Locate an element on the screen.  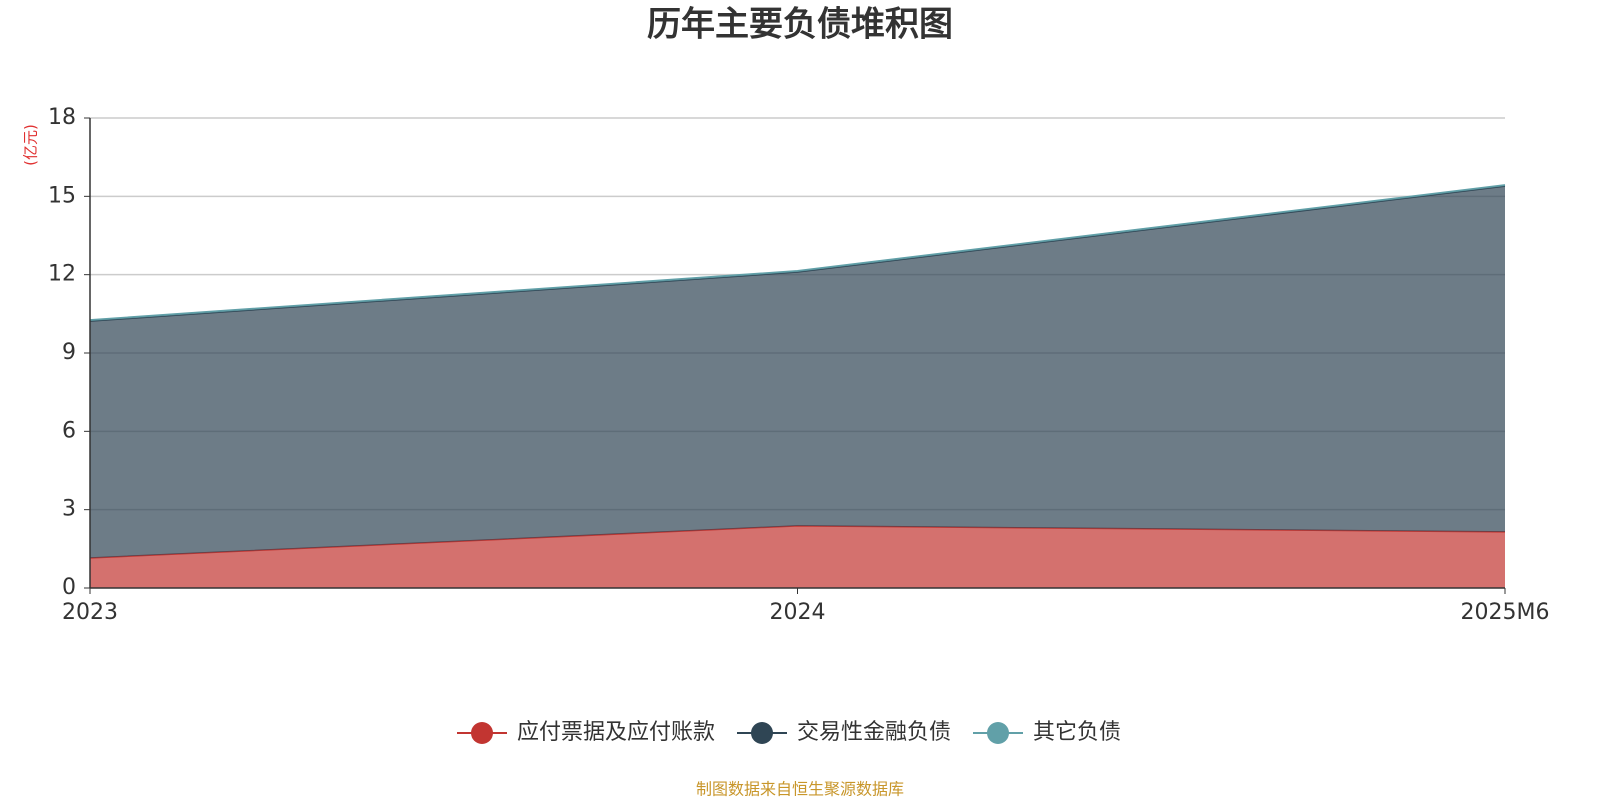
y-tick-label: 6 is located at coordinates (69, 430).